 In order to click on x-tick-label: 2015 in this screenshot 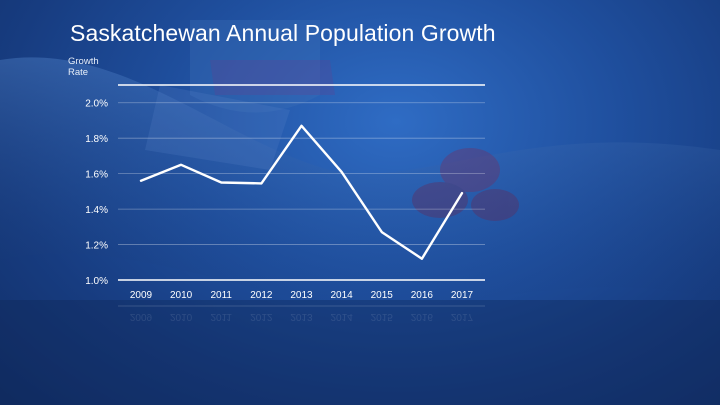, I will do `click(382, 295)`.